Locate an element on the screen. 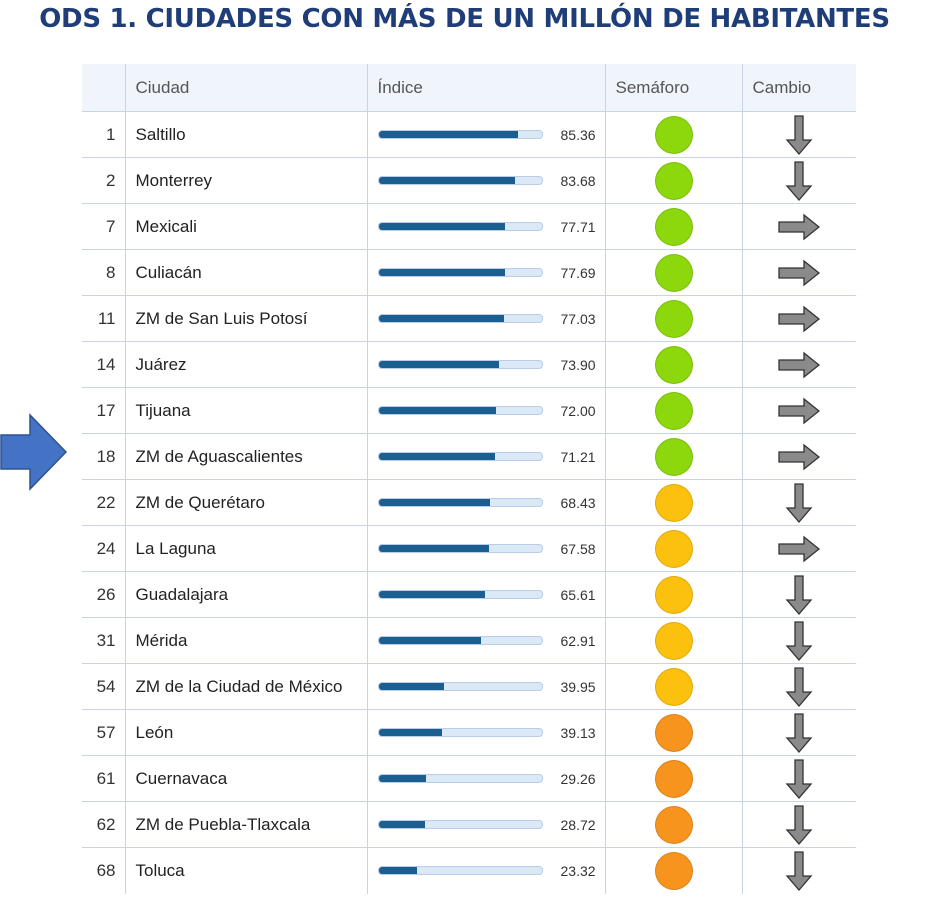 The width and height of the screenshot is (929, 904). index-cell: 29.26 is located at coordinates (485, 778).